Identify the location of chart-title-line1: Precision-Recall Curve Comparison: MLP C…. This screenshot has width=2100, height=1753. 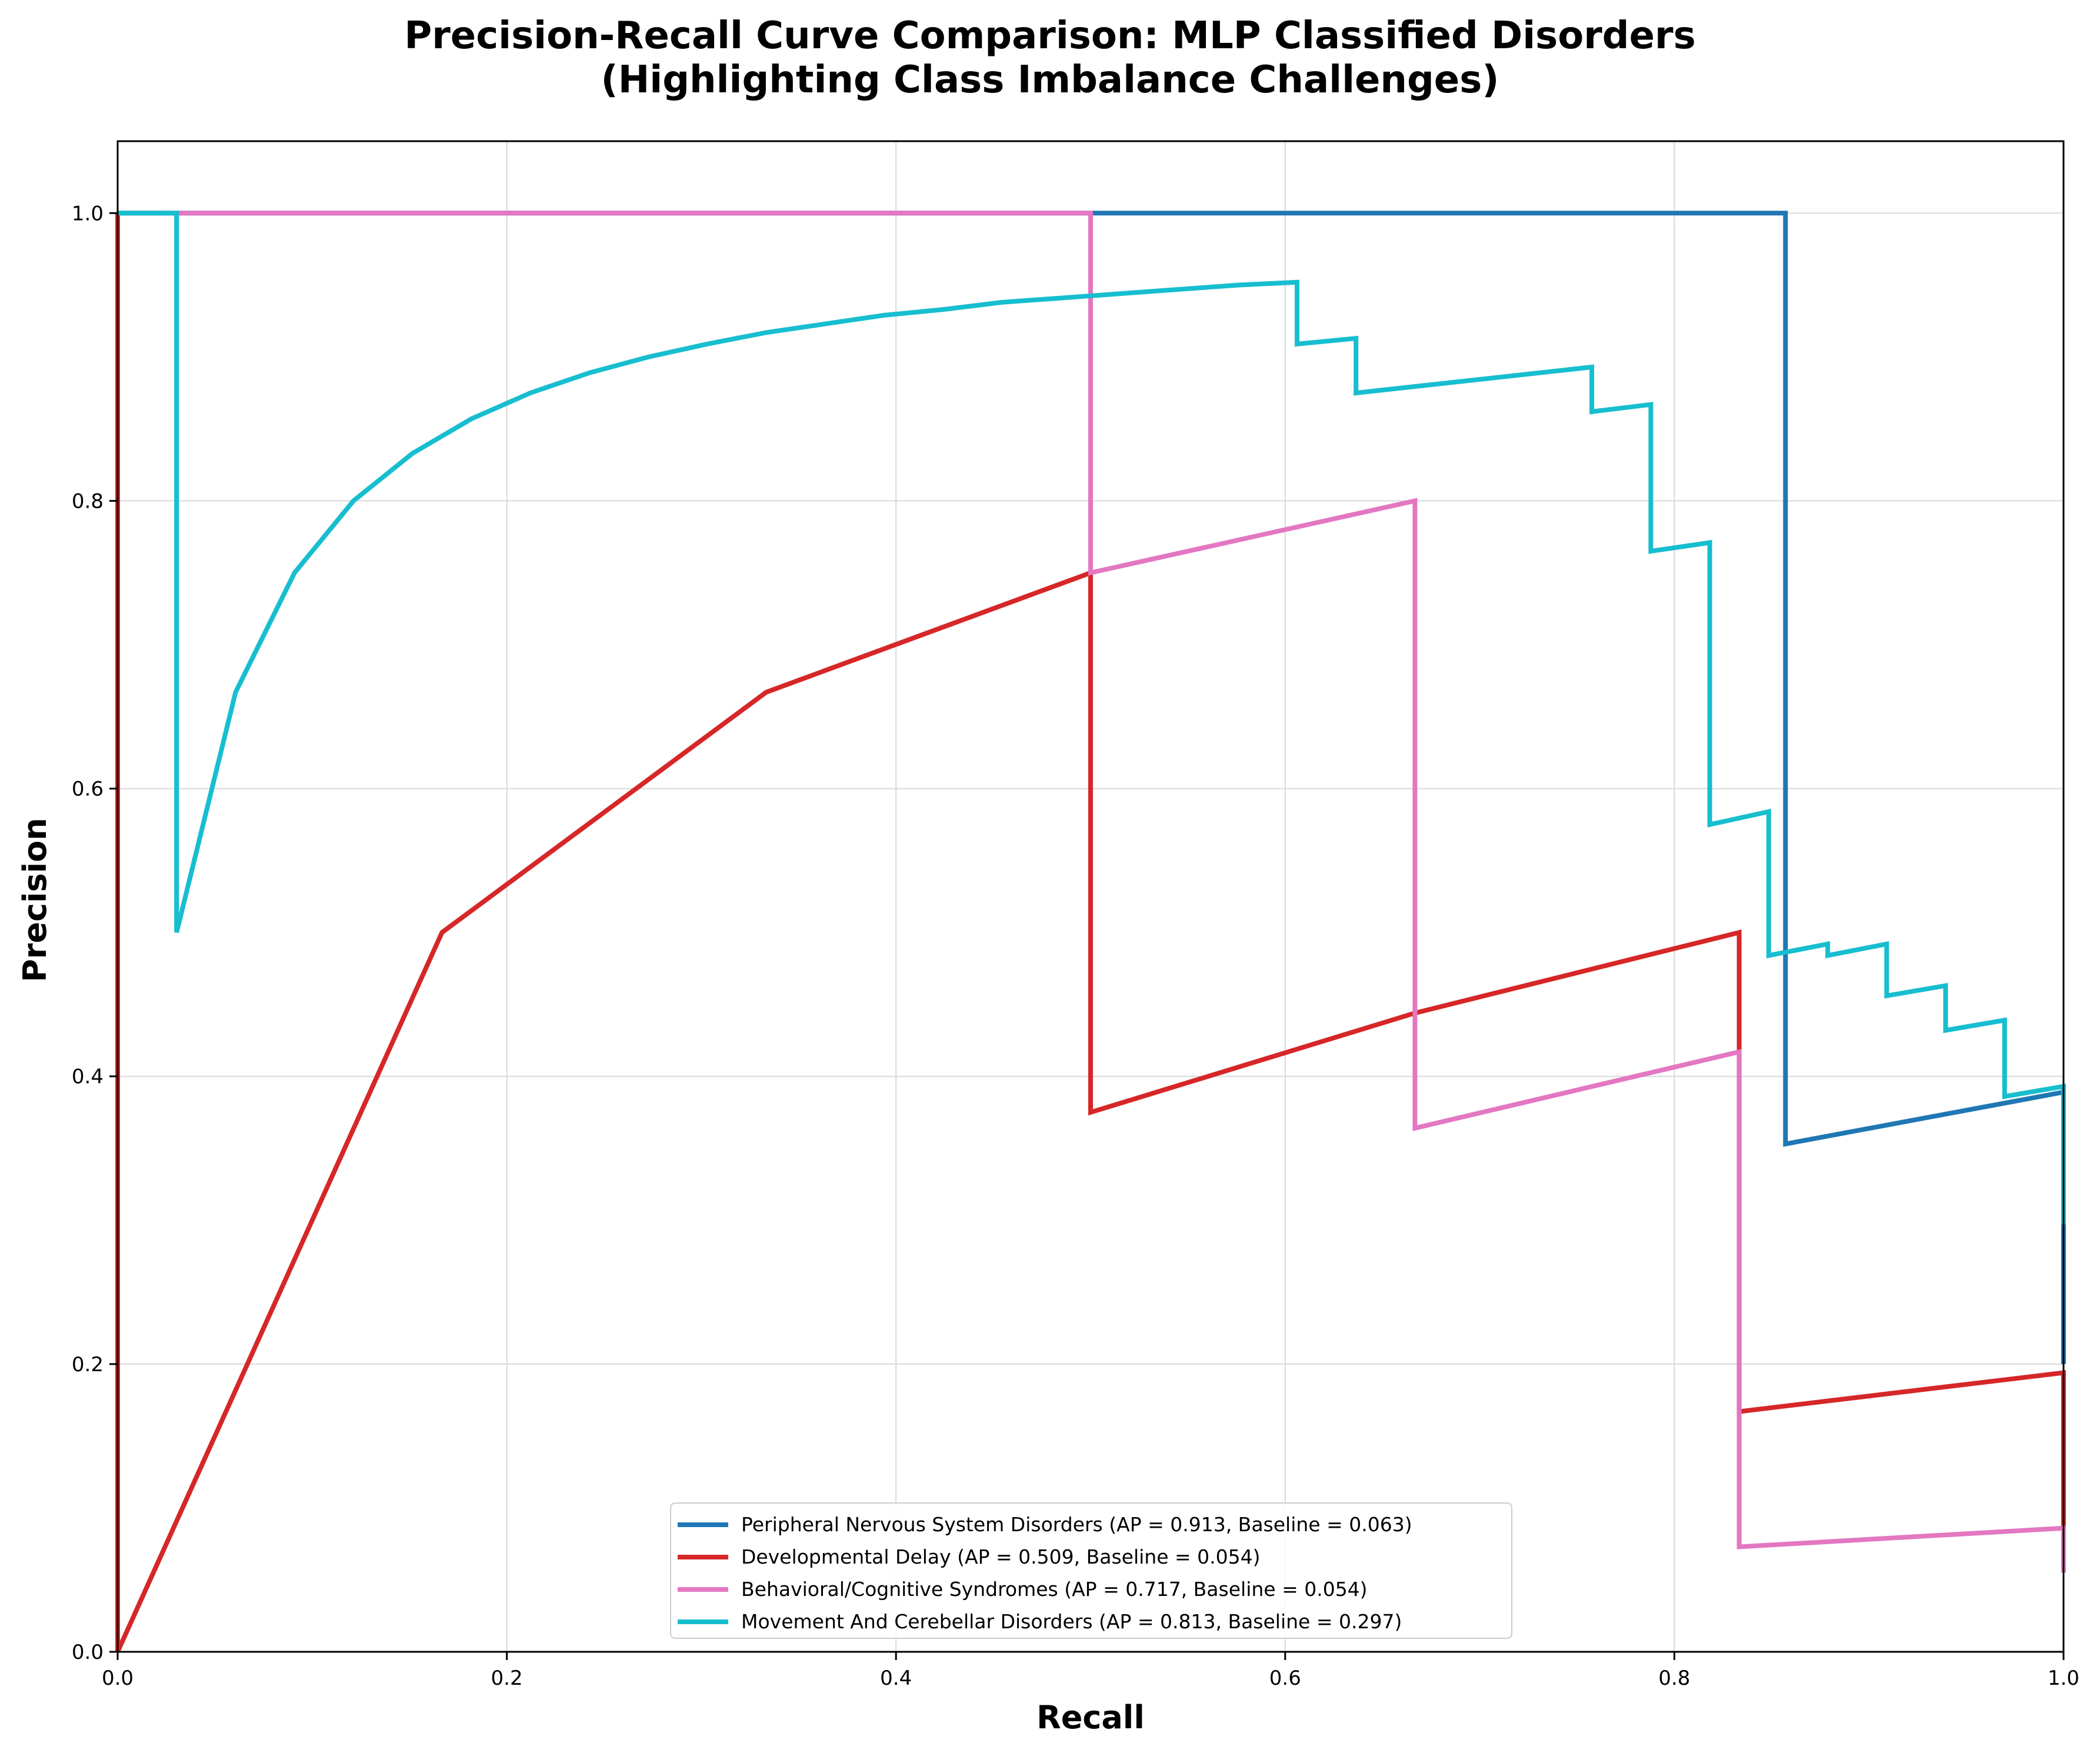
(1049, 36).